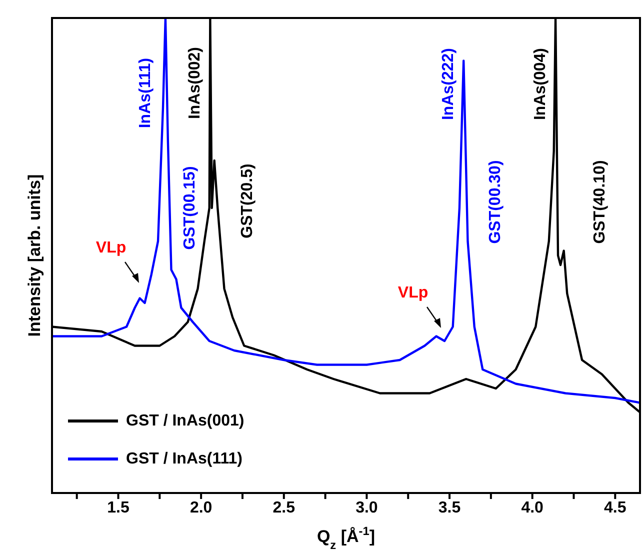 This screenshot has height=559, width=644. I want to click on annotation: InAs(004), so click(541, 84).